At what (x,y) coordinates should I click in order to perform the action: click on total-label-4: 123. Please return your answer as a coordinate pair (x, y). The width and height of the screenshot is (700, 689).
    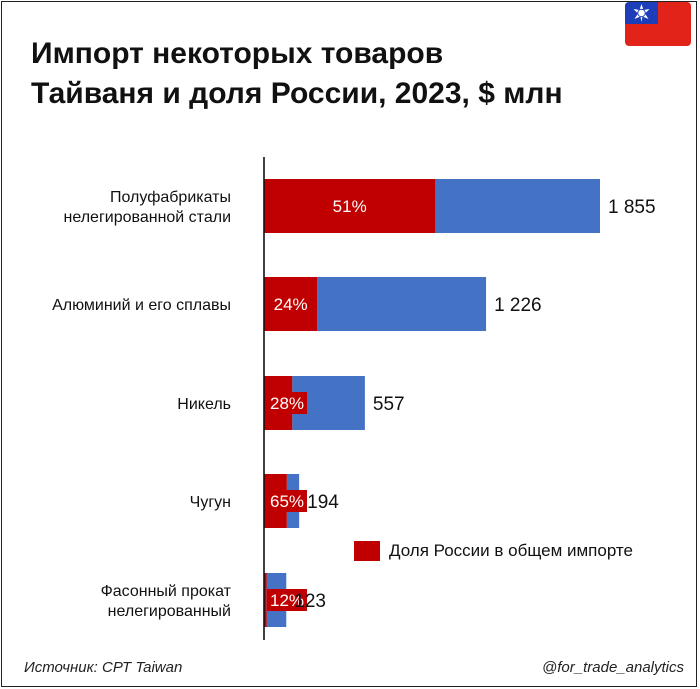
    Looking at the image, I should click on (310, 601).